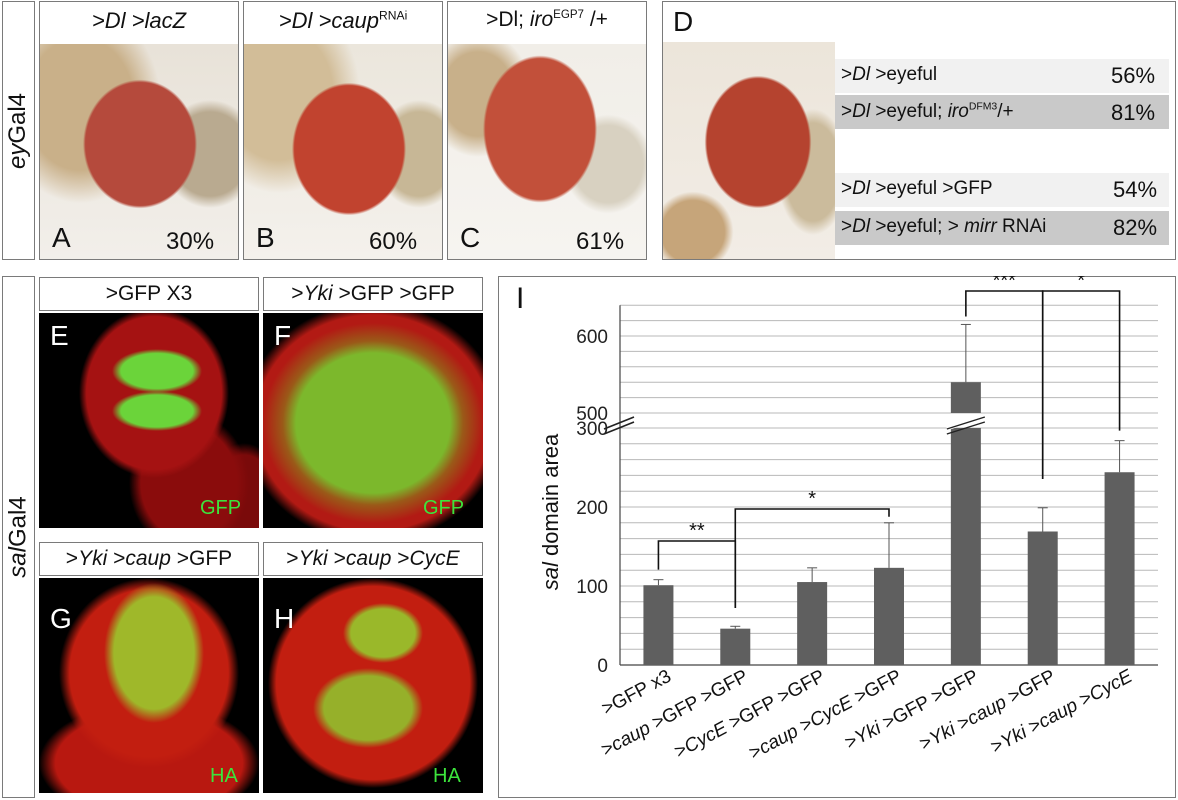  I want to click on fly-eye-photo-d, so click(749, 150).